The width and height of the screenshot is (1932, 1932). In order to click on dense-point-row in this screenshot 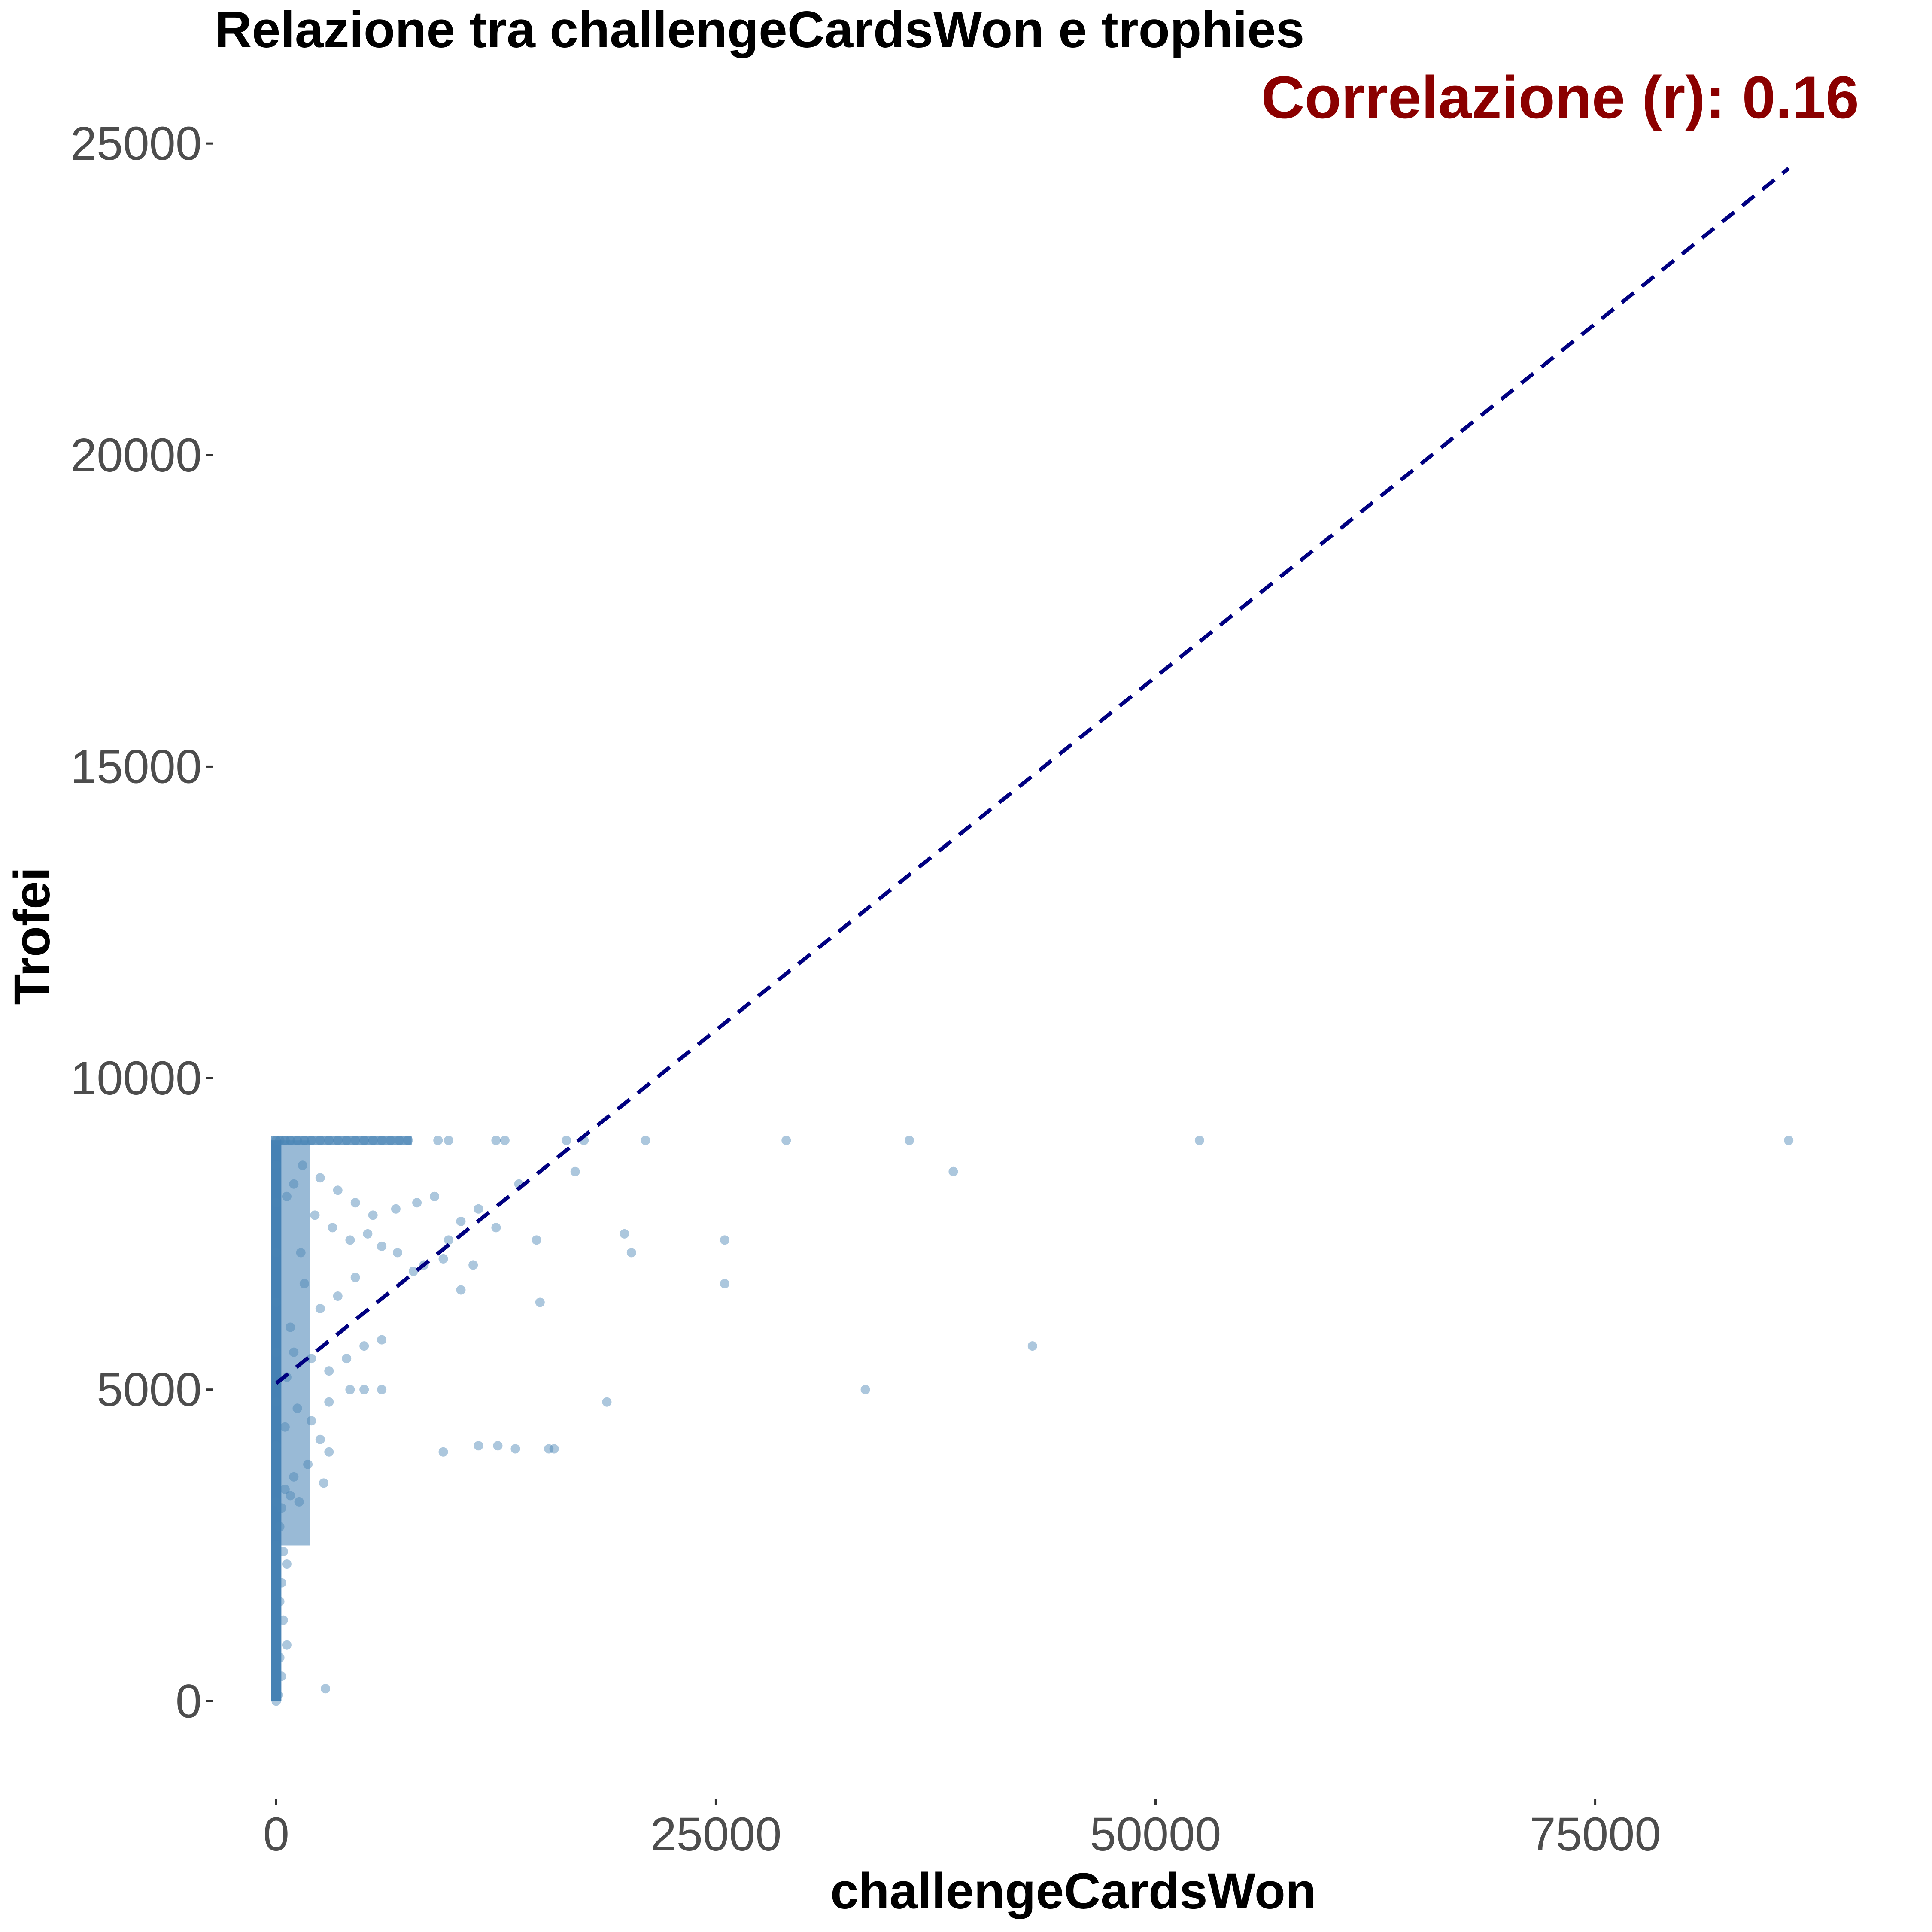, I will do `click(342, 1140)`.